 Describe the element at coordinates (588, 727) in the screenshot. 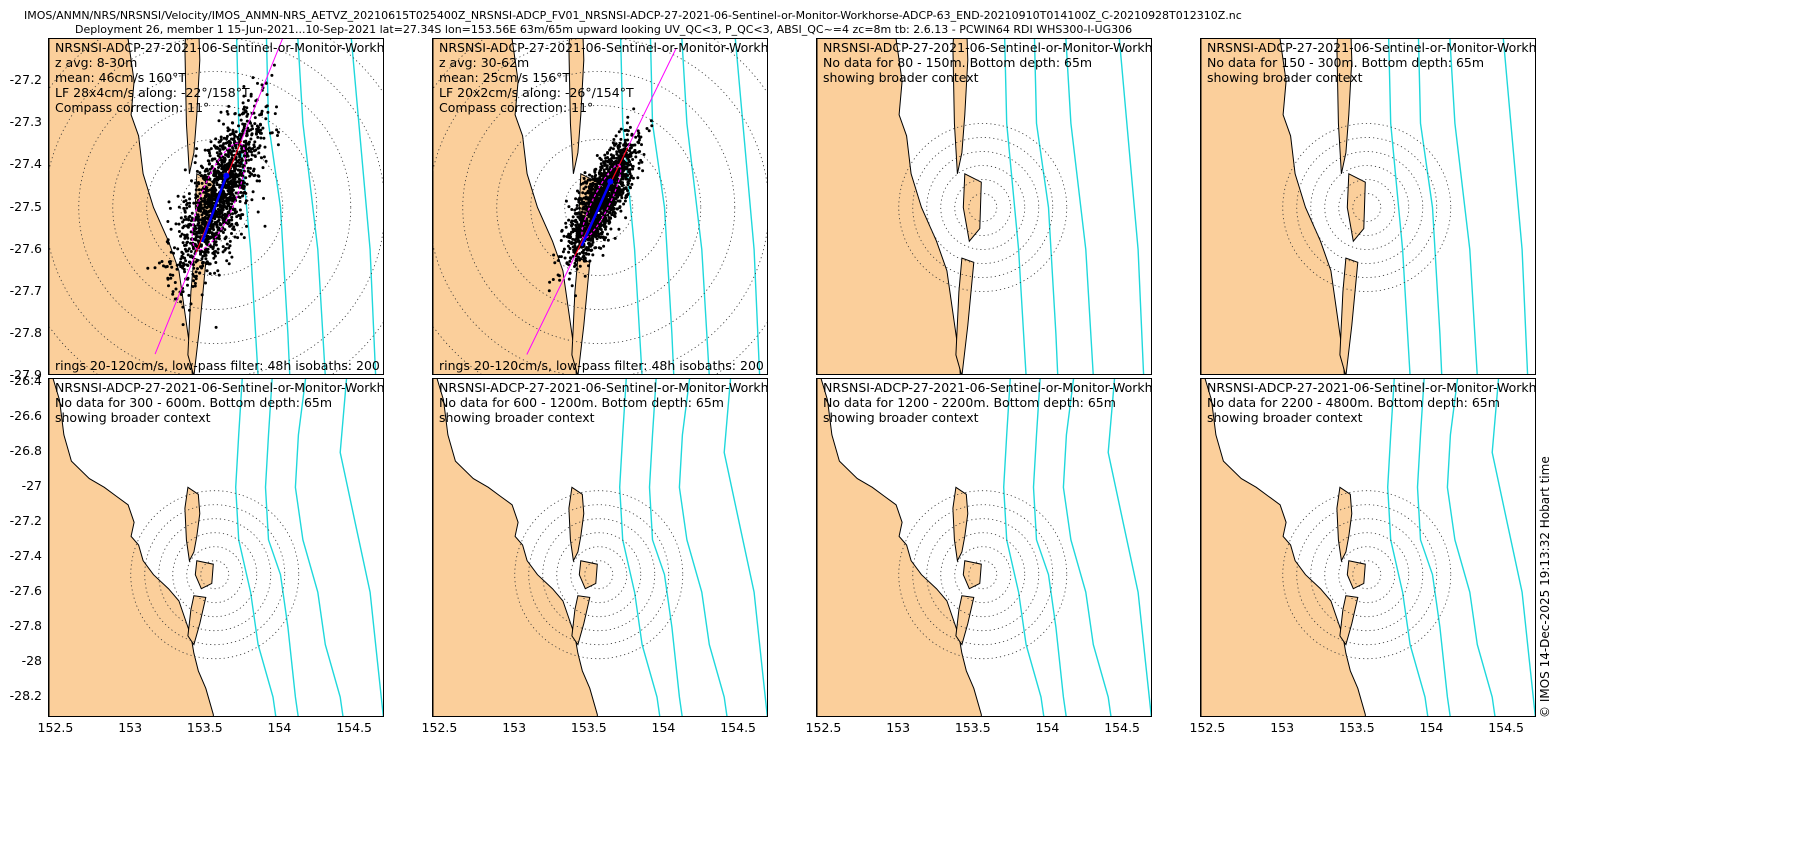

I see `x-tick-label: 153.5` at that location.